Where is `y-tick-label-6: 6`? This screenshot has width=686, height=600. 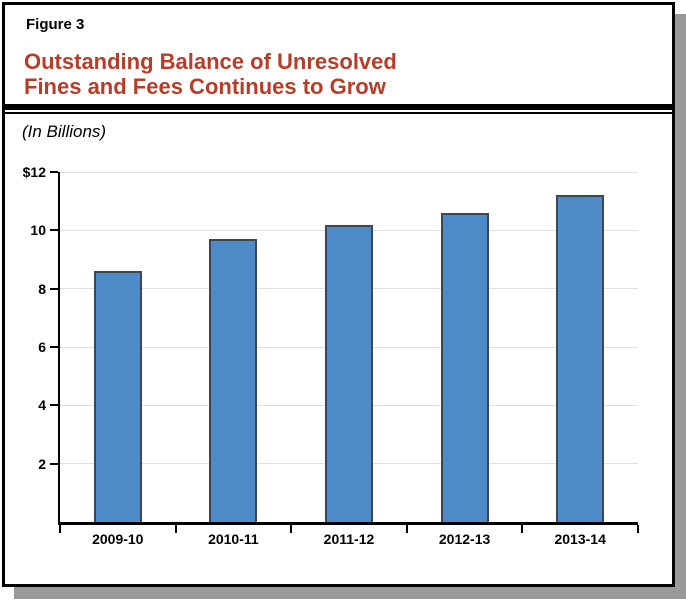 y-tick-label-6: 6 is located at coordinates (42, 347).